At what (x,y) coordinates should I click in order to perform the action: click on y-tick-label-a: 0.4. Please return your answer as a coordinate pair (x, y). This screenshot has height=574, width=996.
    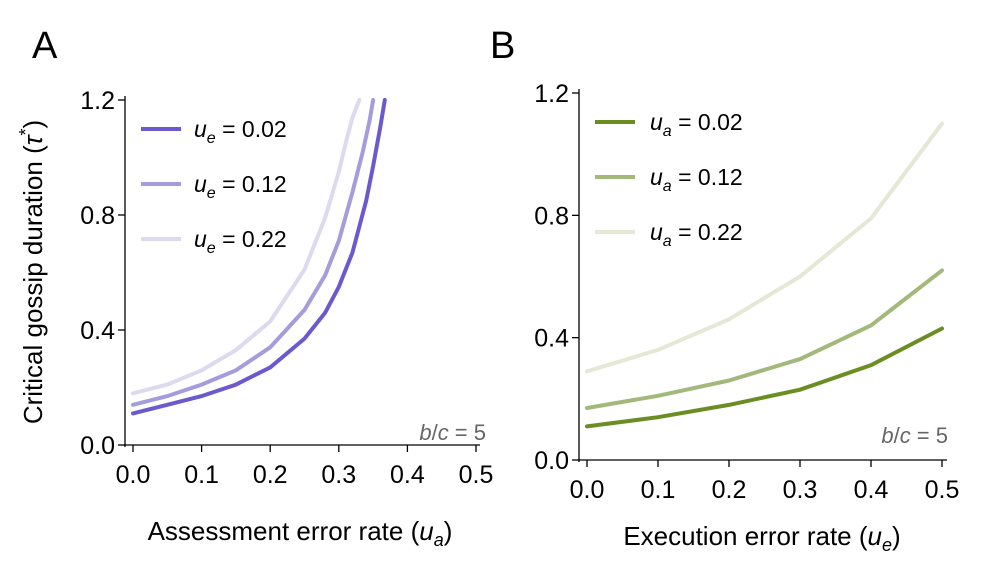
    Looking at the image, I should click on (97, 331).